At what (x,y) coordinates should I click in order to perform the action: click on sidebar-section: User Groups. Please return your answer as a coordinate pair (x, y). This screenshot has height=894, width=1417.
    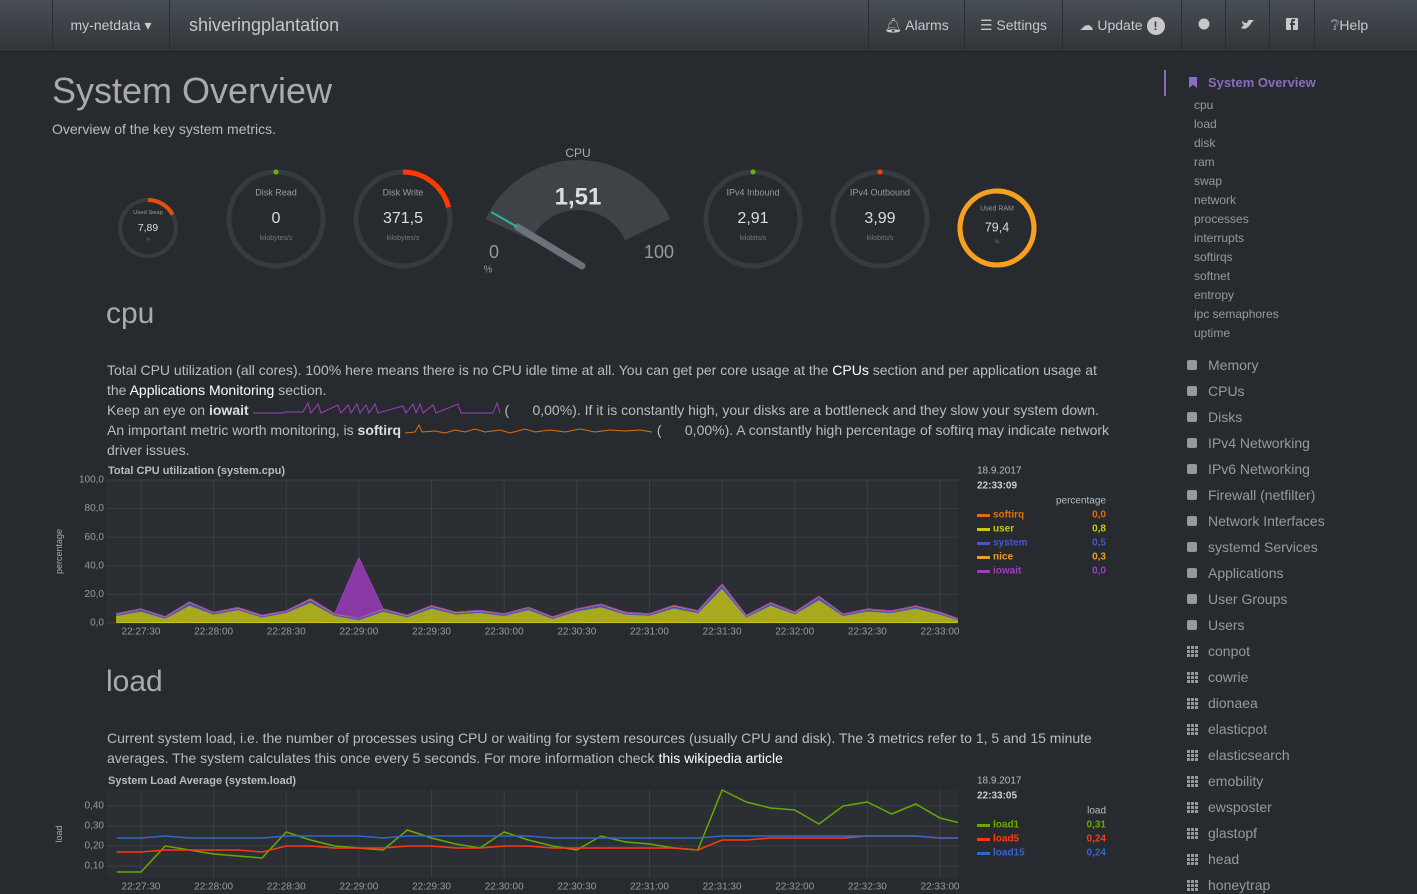
    Looking at the image, I should click on (1248, 599).